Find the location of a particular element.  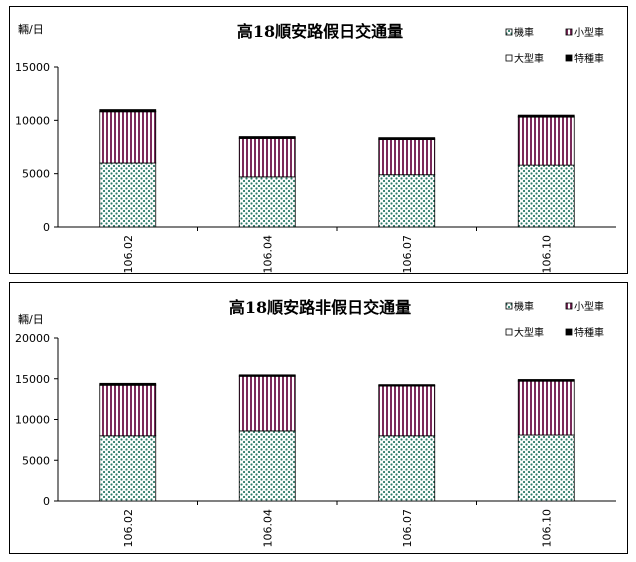

chart-title: 高18順安路非假日交通量 is located at coordinates (320, 307).